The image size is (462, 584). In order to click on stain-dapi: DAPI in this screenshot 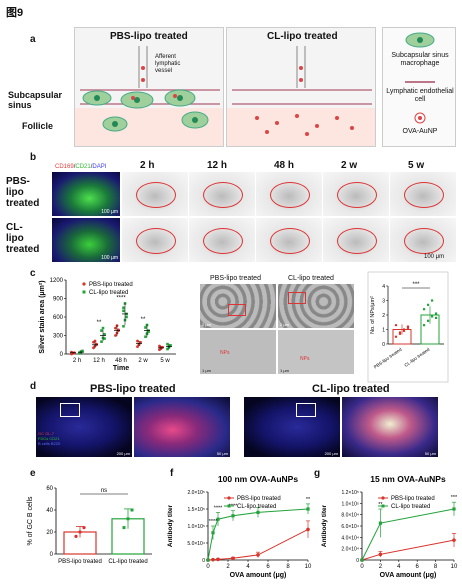, I will do `click(99, 167)`.